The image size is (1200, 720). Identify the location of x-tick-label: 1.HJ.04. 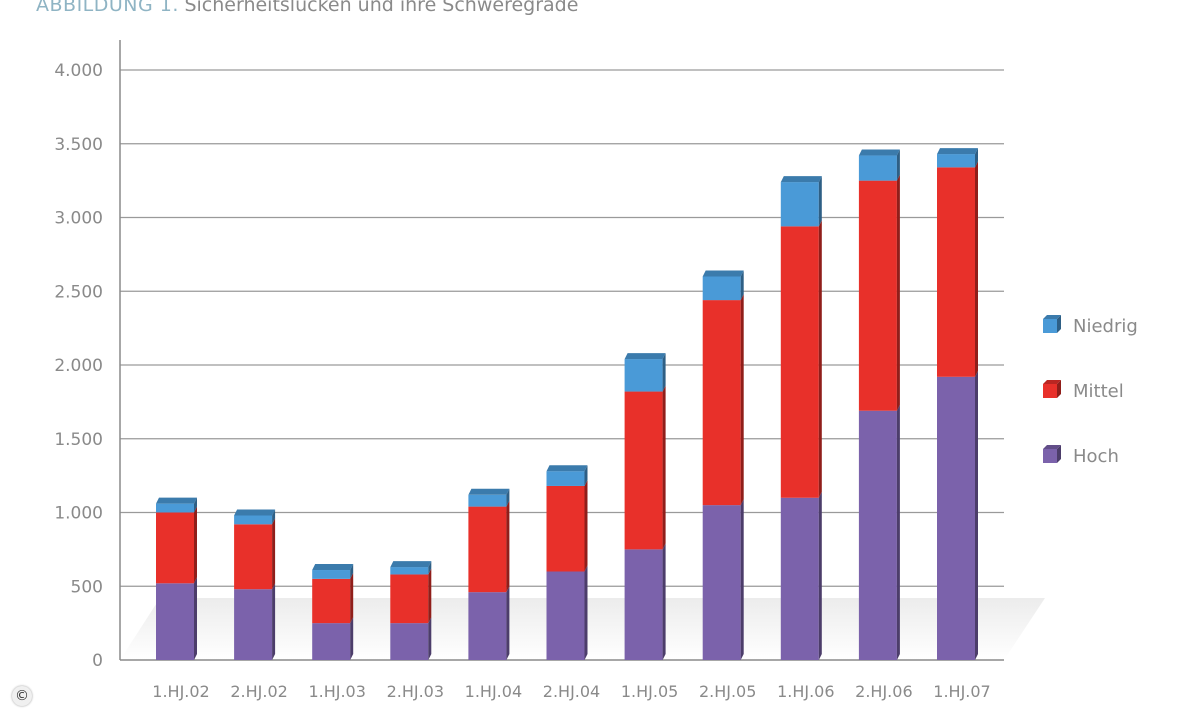
(493, 691).